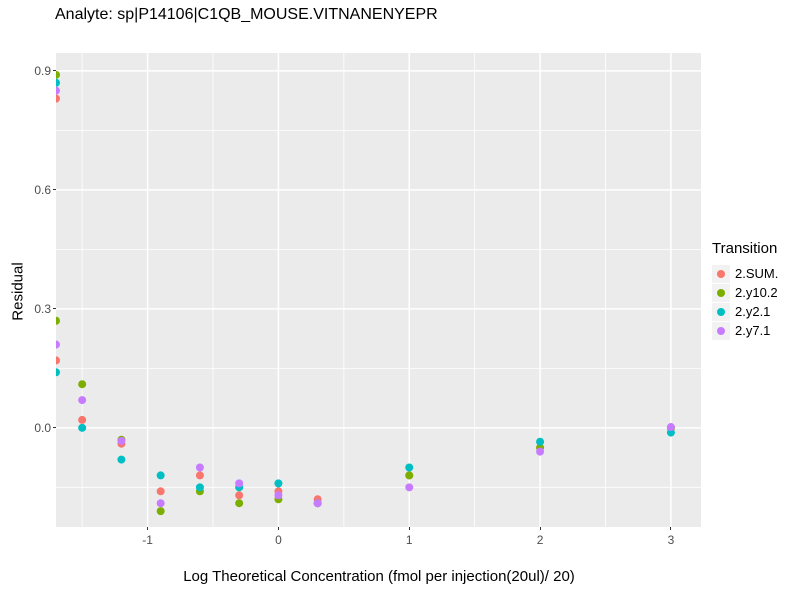 The height and width of the screenshot is (600, 800). Describe the element at coordinates (753, 311) in the screenshot. I see `legend-label: 2.y2.1` at that location.